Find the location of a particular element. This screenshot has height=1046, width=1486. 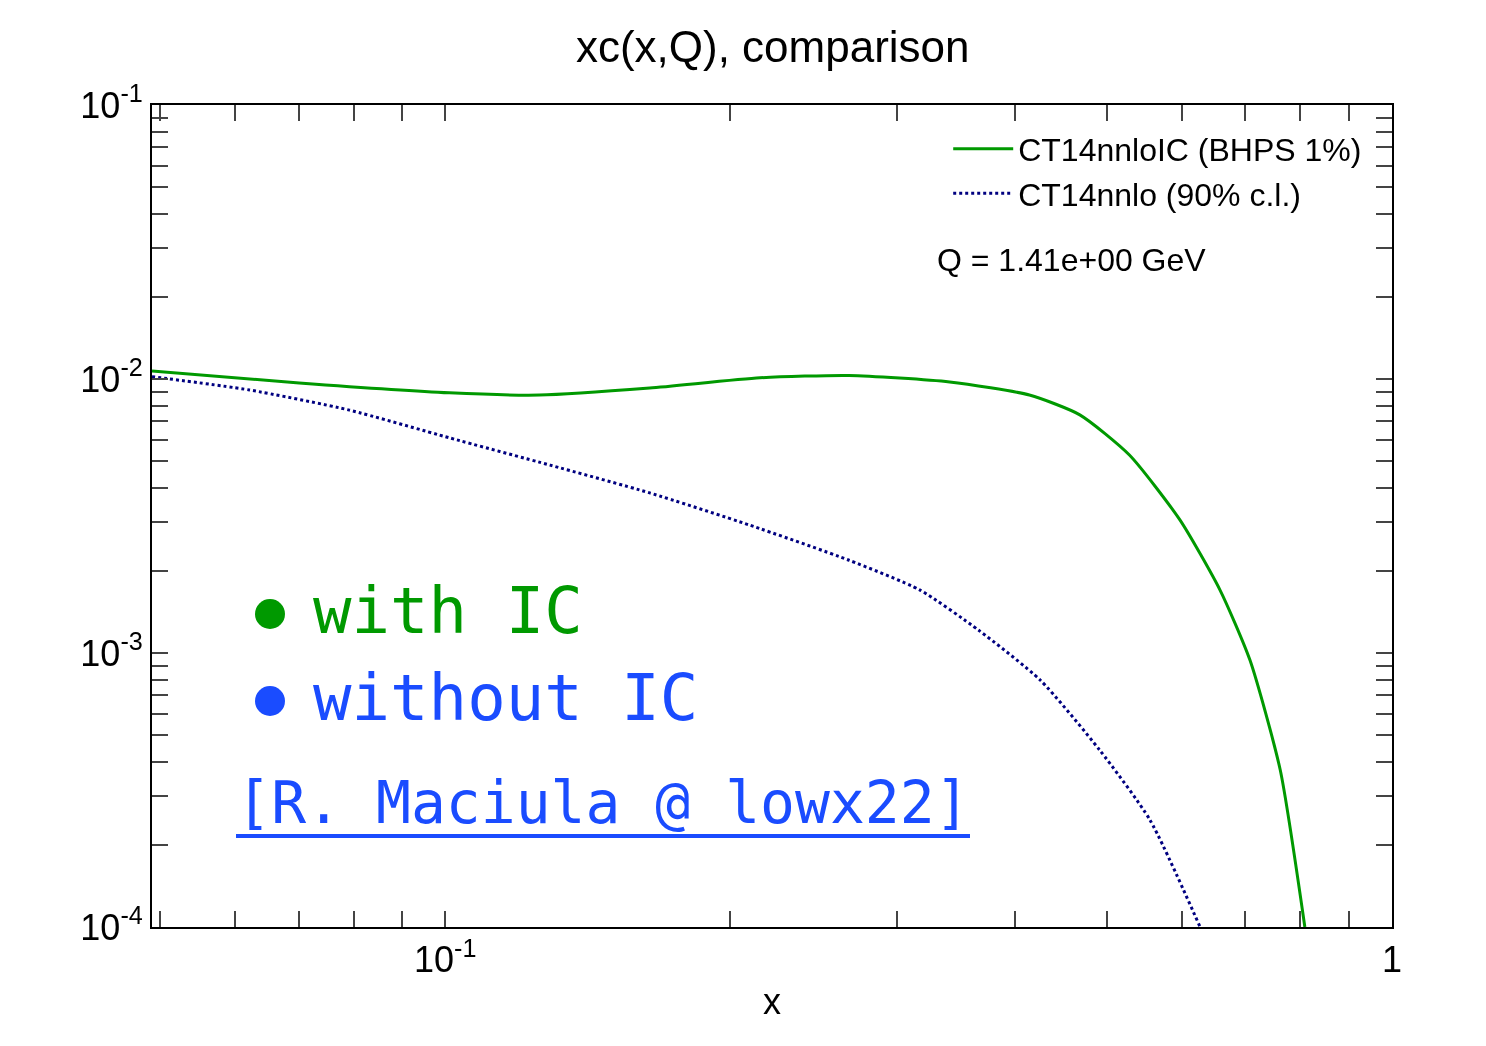

legend-label: CT14nnlo (90% c.l.) is located at coordinates (1159, 194).